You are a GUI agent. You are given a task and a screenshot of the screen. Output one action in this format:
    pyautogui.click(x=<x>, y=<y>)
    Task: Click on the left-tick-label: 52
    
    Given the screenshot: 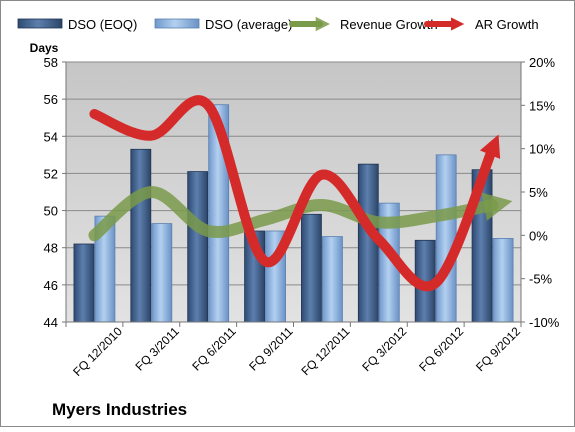 What is the action you would take?
    pyautogui.click(x=51, y=173)
    